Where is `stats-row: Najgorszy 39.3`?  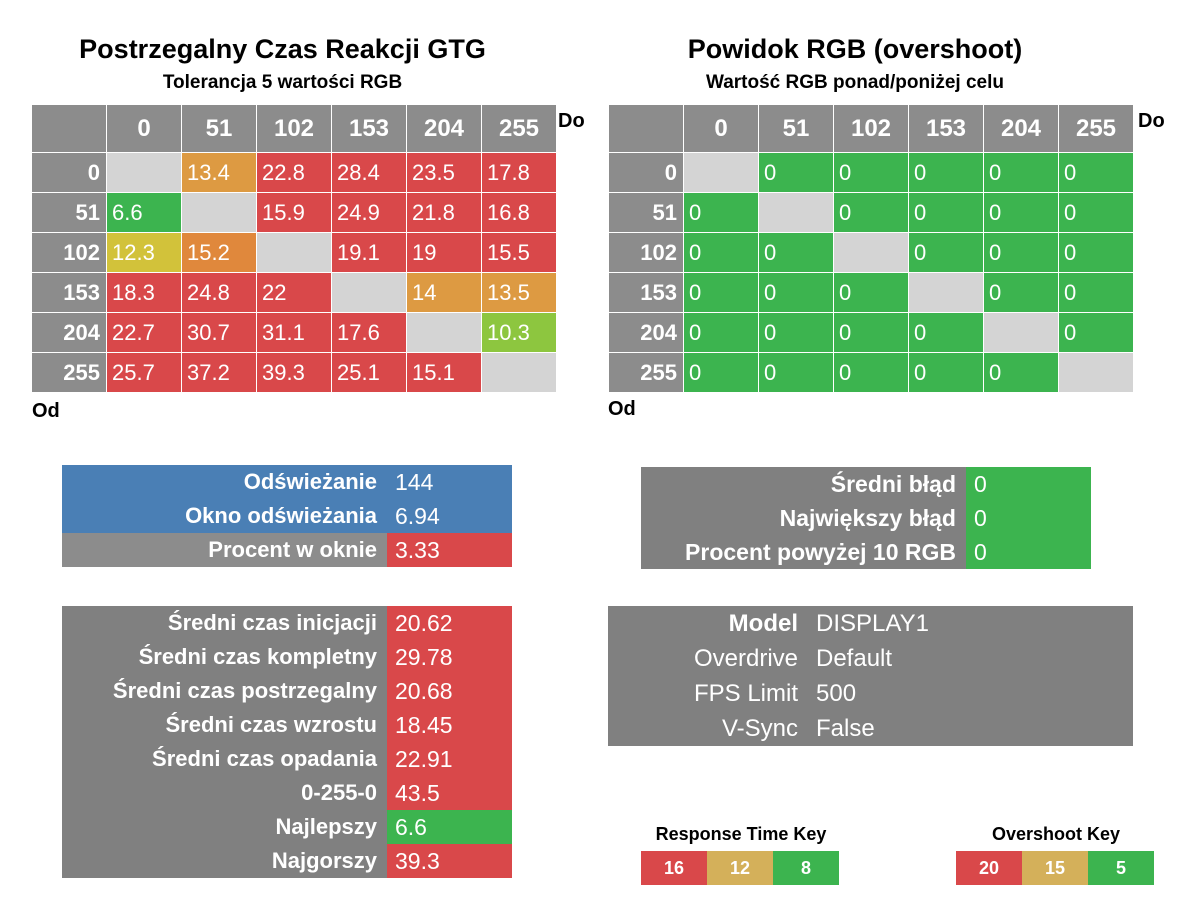 stats-row: Najgorszy 39.3 is located at coordinates (287, 861).